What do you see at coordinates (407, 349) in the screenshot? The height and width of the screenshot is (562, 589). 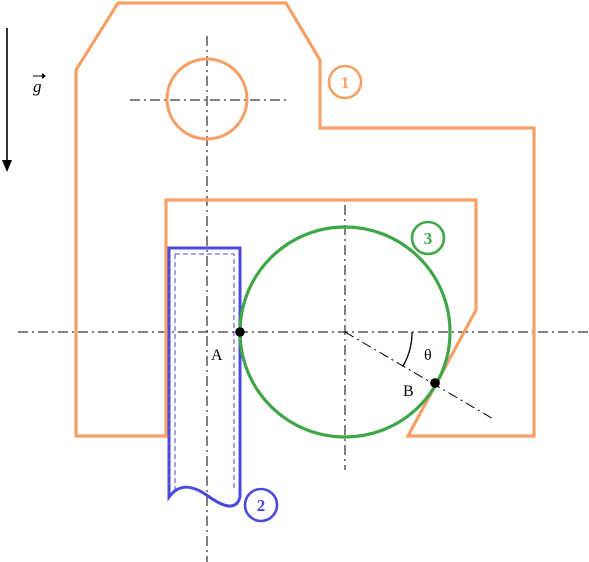 I see `theta-arc` at bounding box center [407, 349].